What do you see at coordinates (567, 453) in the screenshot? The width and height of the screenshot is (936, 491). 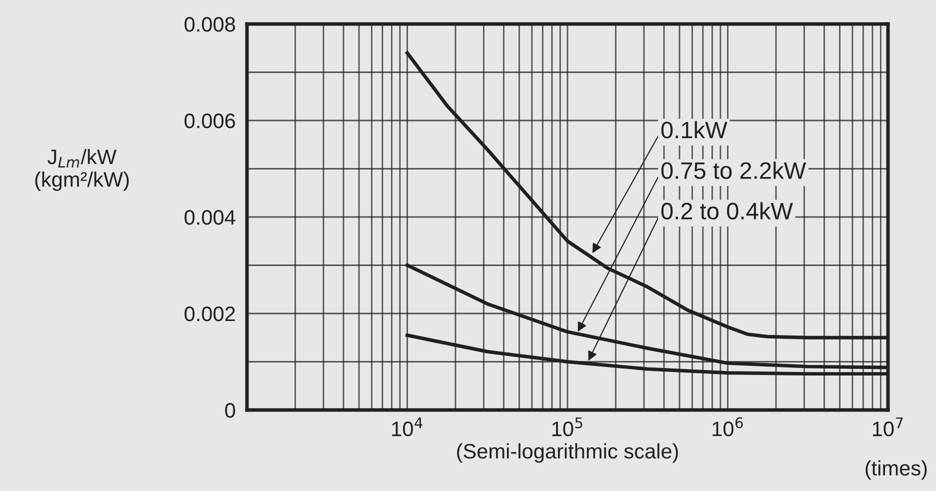 I see `x-axis-title: (Semi-logarithmic scale)` at bounding box center [567, 453].